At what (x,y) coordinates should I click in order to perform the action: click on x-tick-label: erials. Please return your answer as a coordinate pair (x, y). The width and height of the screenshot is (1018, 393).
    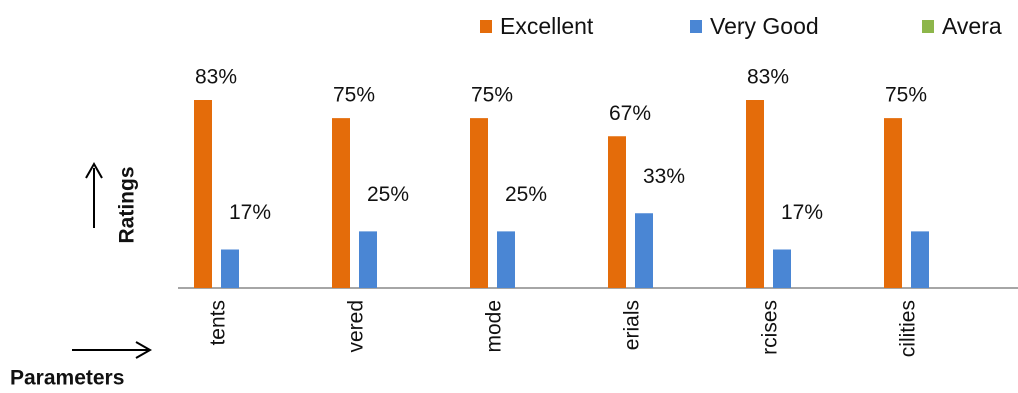
    Looking at the image, I should click on (632, 325).